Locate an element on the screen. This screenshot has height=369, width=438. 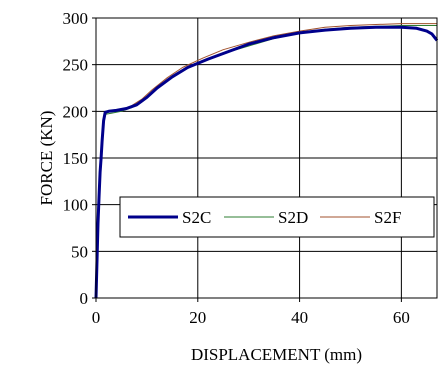
legend-label-s2c: S2C is located at coordinates (196, 217).